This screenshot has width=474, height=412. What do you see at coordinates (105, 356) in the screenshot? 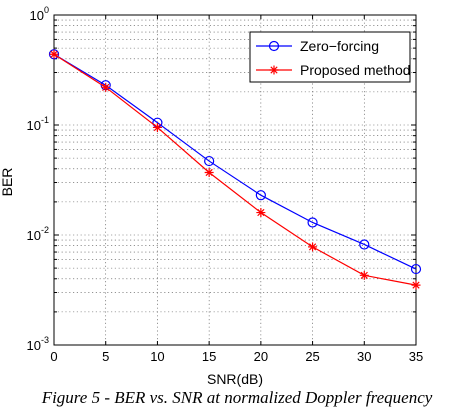
I see `x-tick-label: 5` at bounding box center [105, 356].